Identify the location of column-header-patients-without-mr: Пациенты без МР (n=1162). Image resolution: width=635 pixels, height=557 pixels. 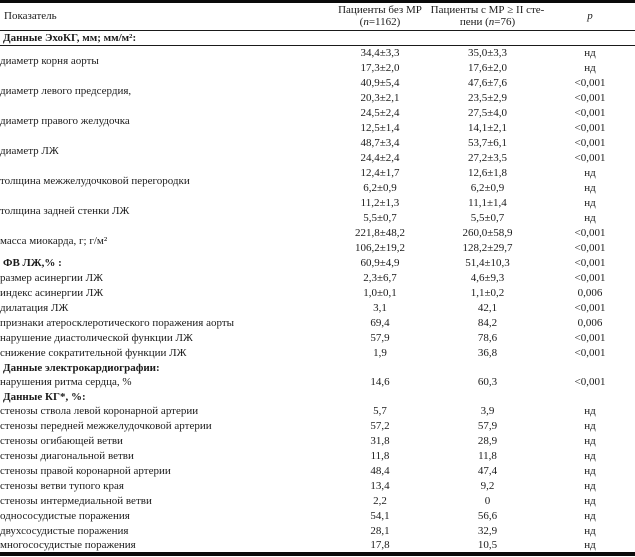
(380, 16).